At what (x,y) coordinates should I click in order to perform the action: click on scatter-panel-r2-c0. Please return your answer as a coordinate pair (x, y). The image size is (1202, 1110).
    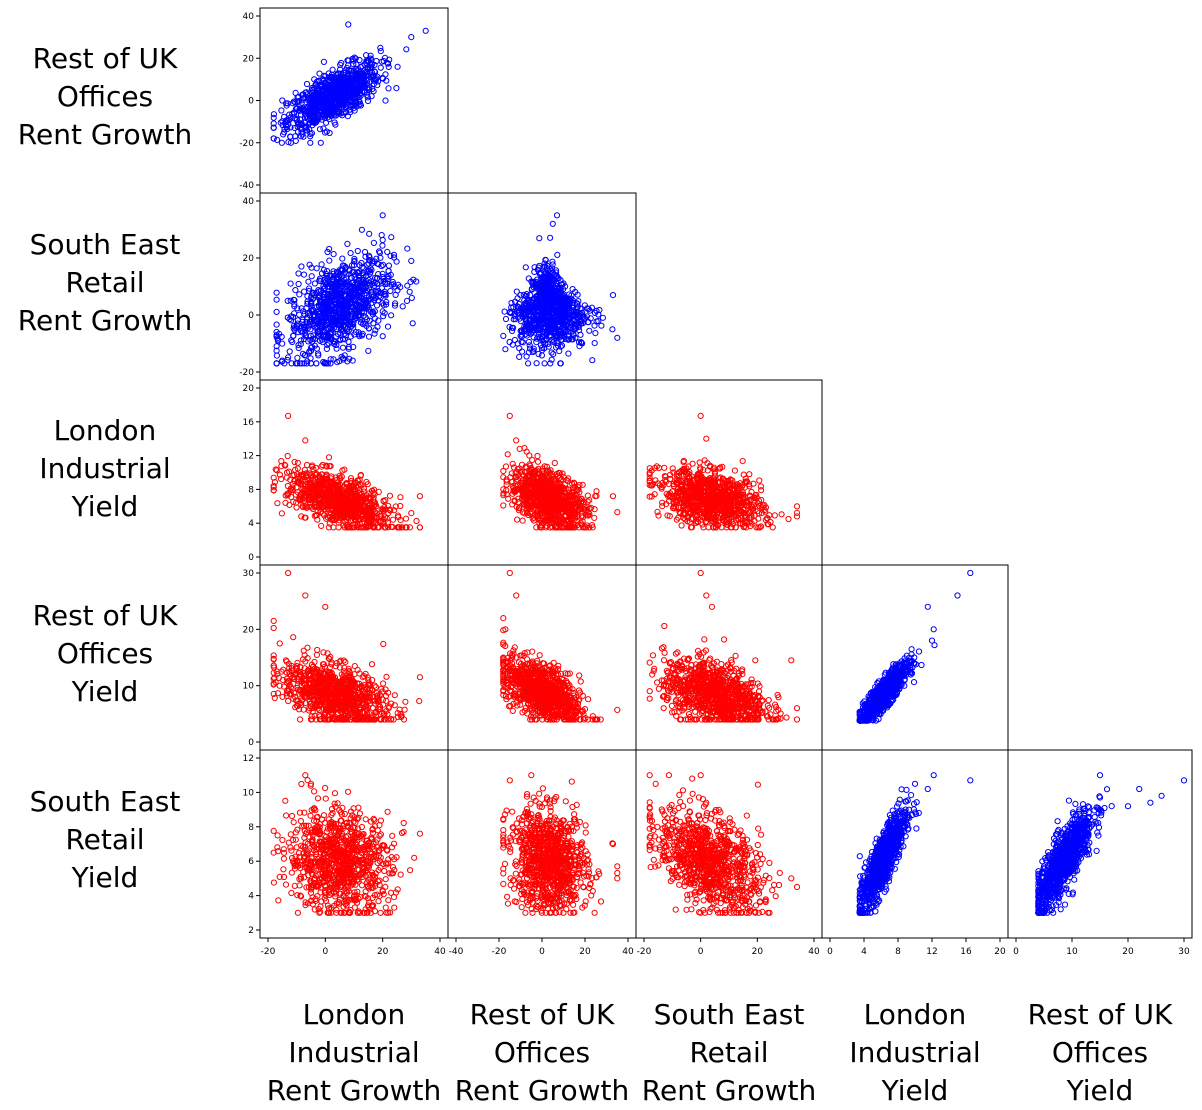
    Looking at the image, I should click on (354, 472).